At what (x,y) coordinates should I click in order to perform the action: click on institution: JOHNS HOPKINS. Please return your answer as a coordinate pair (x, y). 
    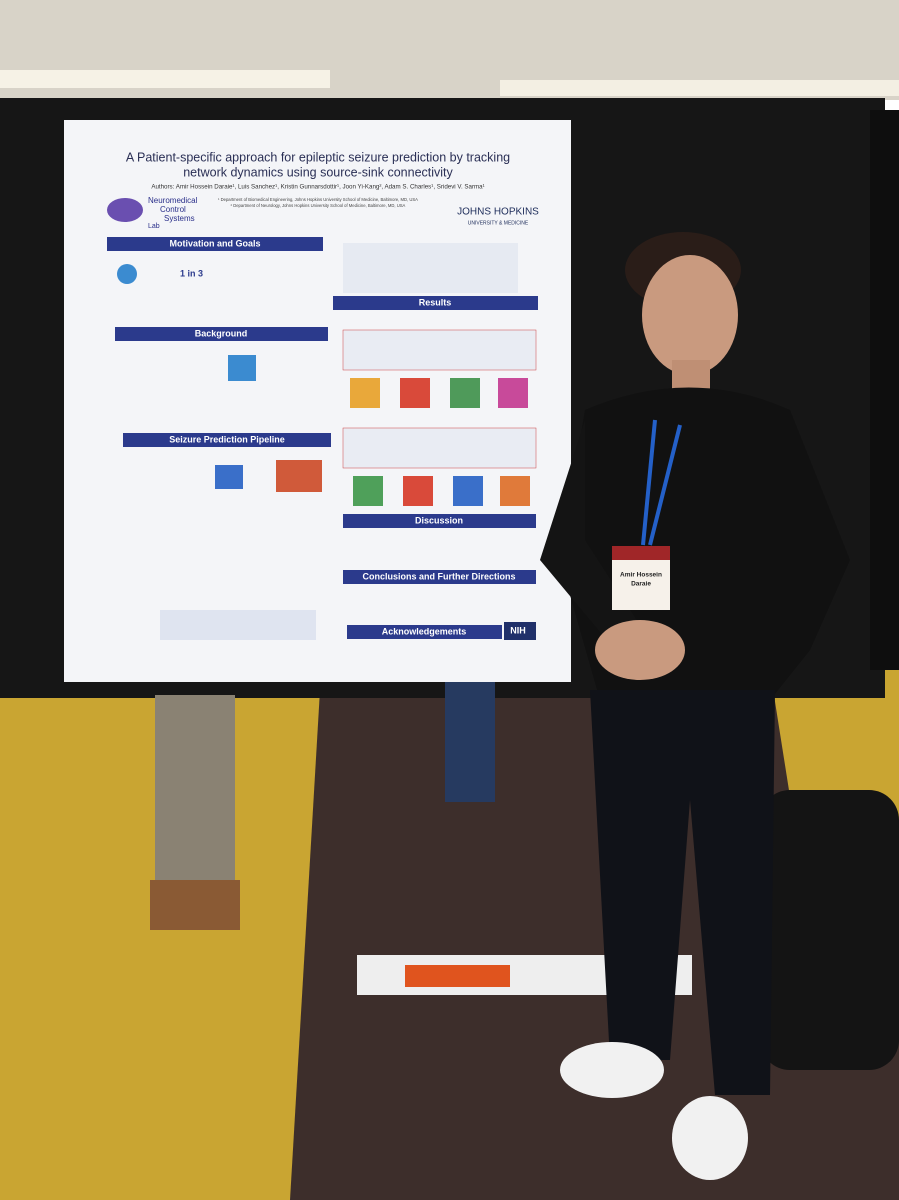
    Looking at the image, I should click on (498, 212).